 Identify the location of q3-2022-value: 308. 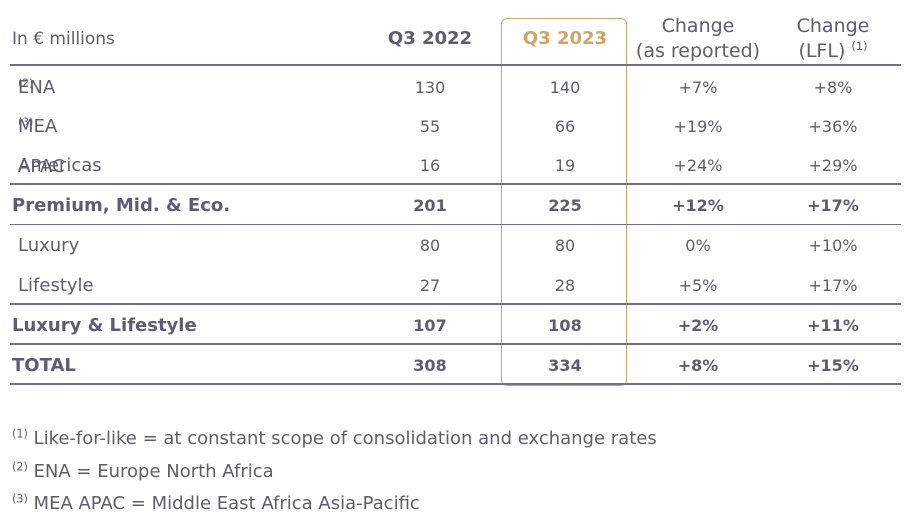
(430, 365).